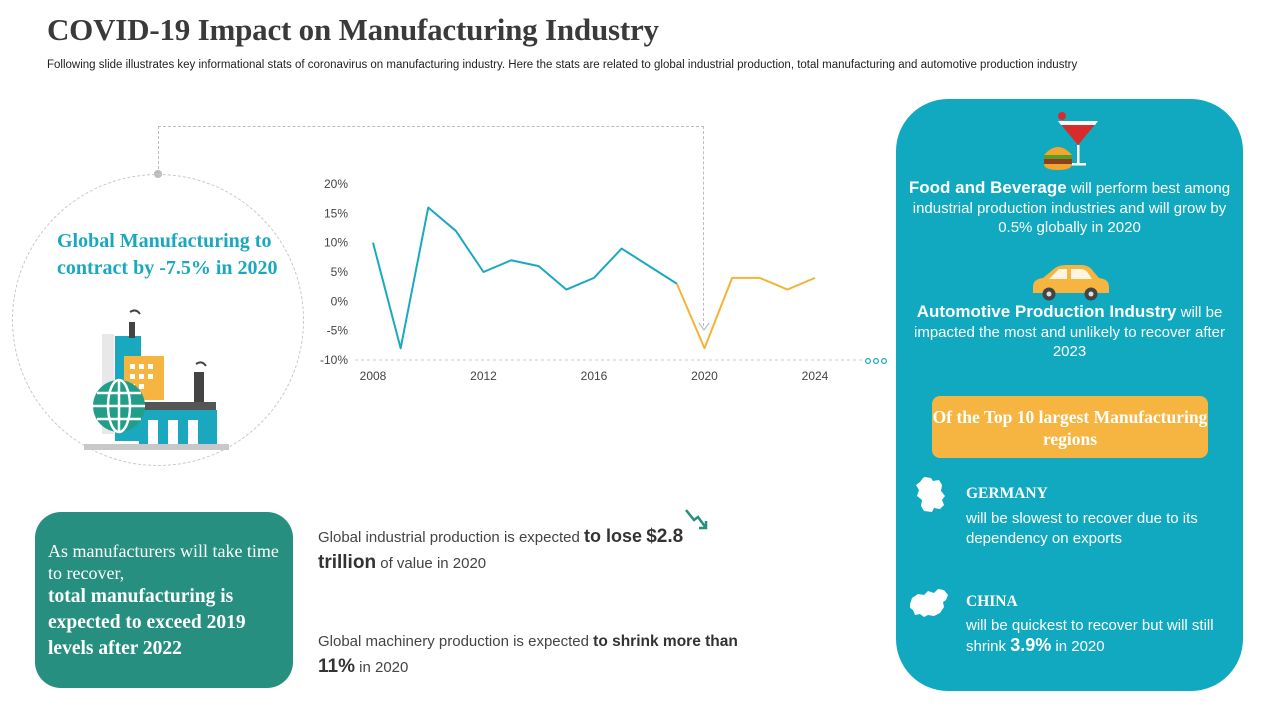  I want to click on y-tick-label: -10%, so click(334, 360).